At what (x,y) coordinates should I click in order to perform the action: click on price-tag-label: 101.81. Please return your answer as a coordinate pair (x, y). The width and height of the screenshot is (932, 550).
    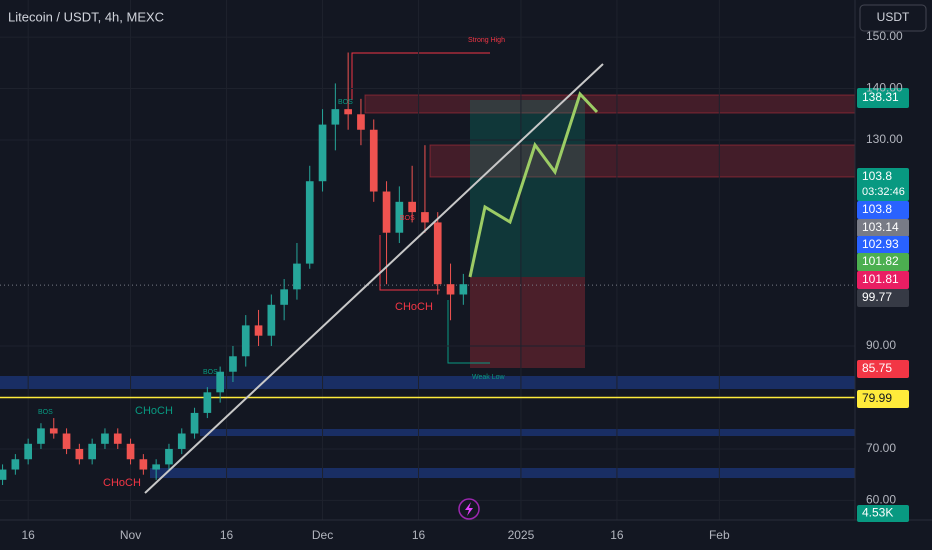
    Looking at the image, I should click on (880, 279).